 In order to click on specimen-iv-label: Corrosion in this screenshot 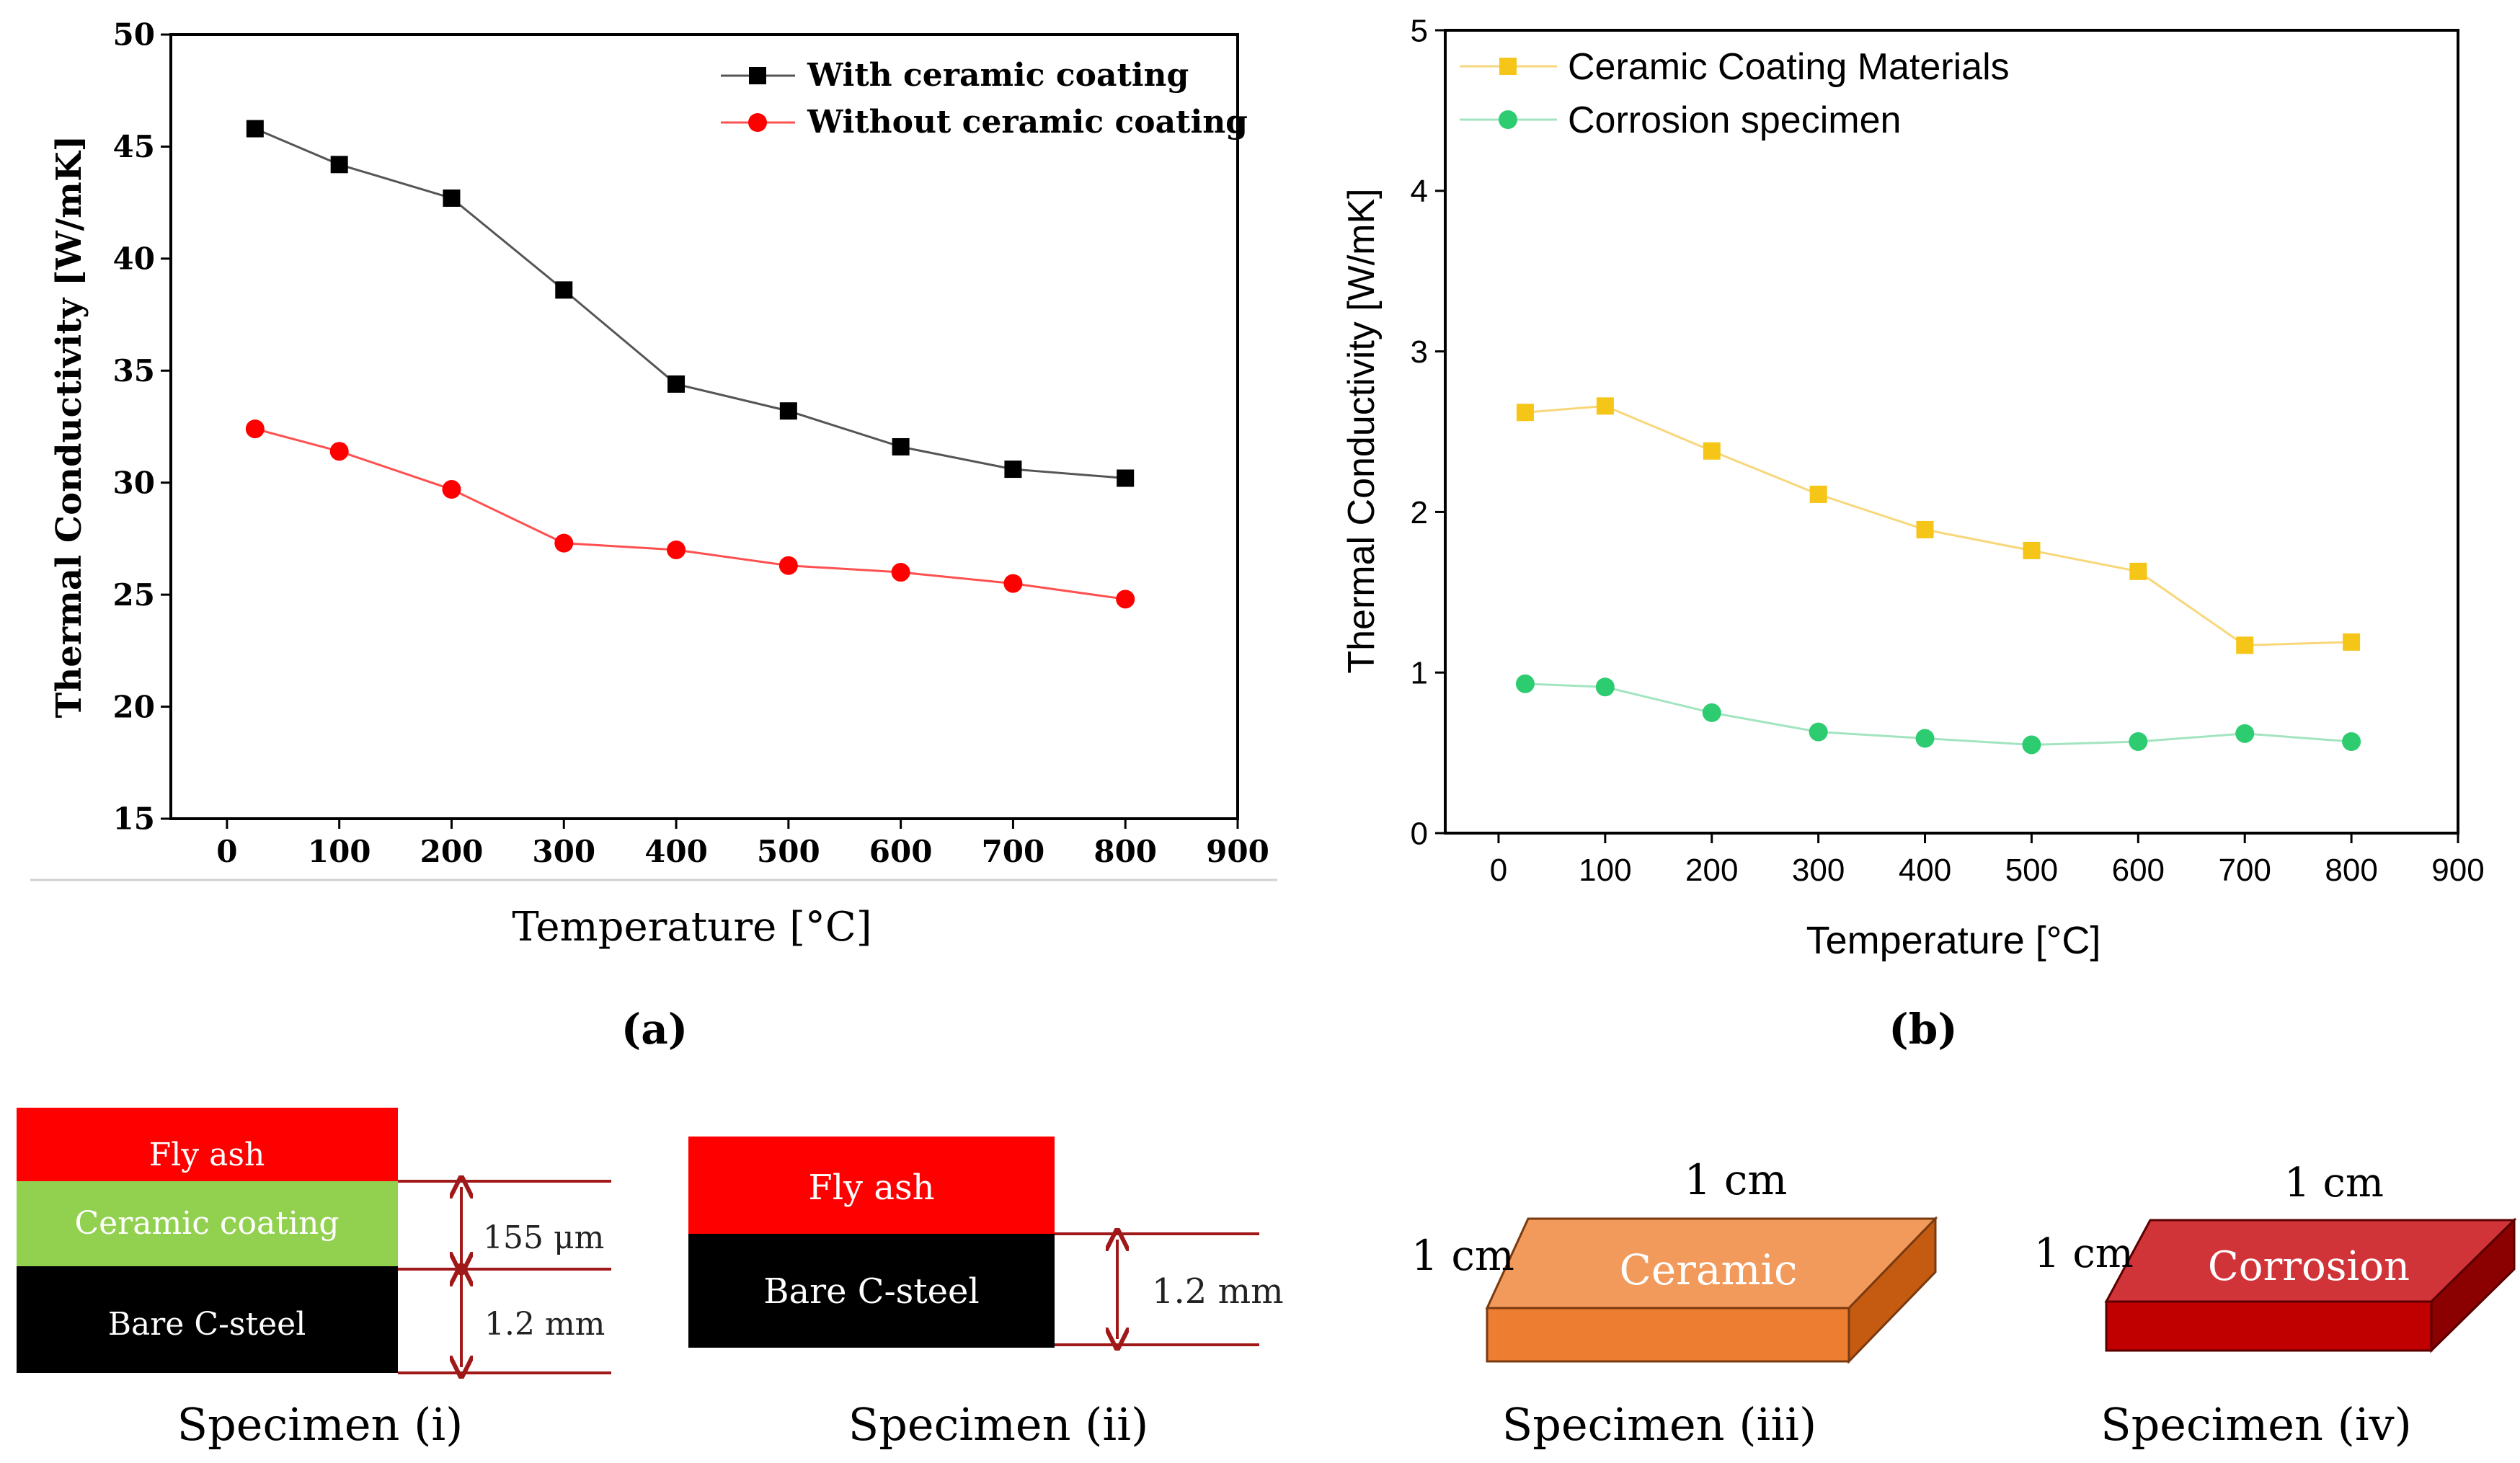, I will do `click(2309, 1266)`.